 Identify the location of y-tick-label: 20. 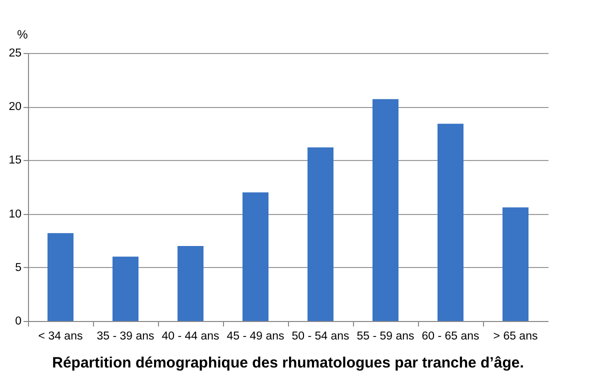
(15, 107).